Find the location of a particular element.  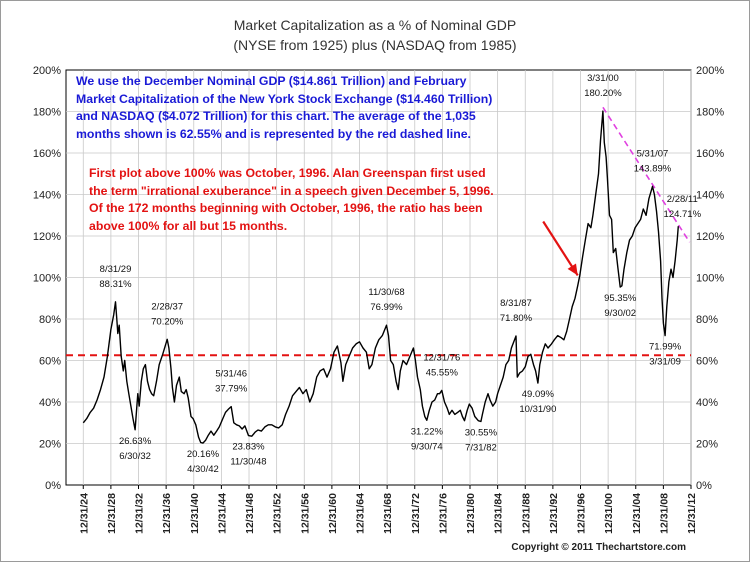

data-label: 180.20% is located at coordinates (603, 93).